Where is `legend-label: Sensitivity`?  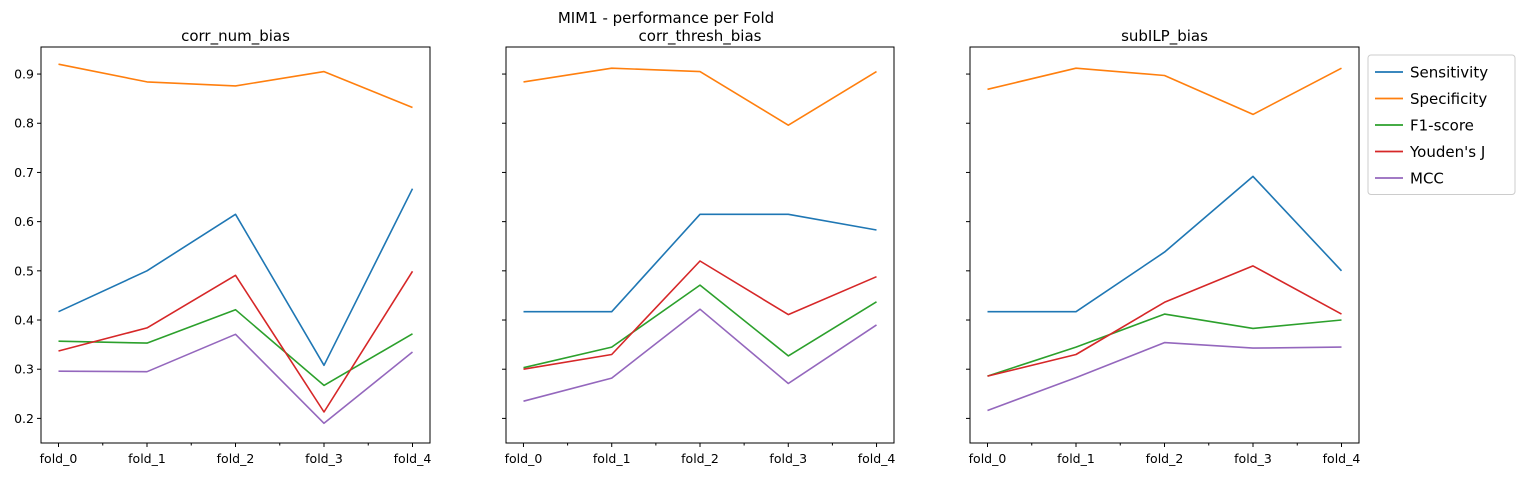
legend-label: Sensitivity is located at coordinates (1449, 73).